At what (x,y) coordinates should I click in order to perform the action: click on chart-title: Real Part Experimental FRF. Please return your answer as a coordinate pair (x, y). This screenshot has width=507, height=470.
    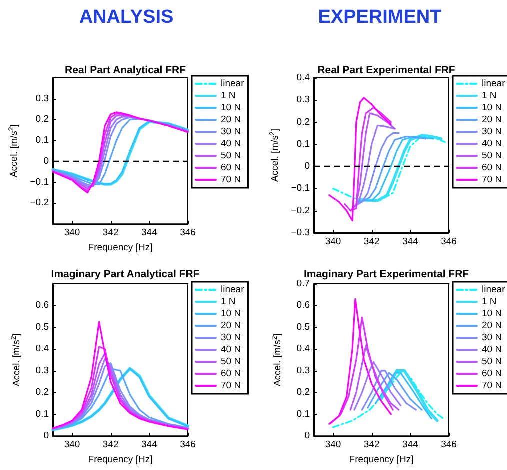
    Looking at the image, I should click on (387, 70).